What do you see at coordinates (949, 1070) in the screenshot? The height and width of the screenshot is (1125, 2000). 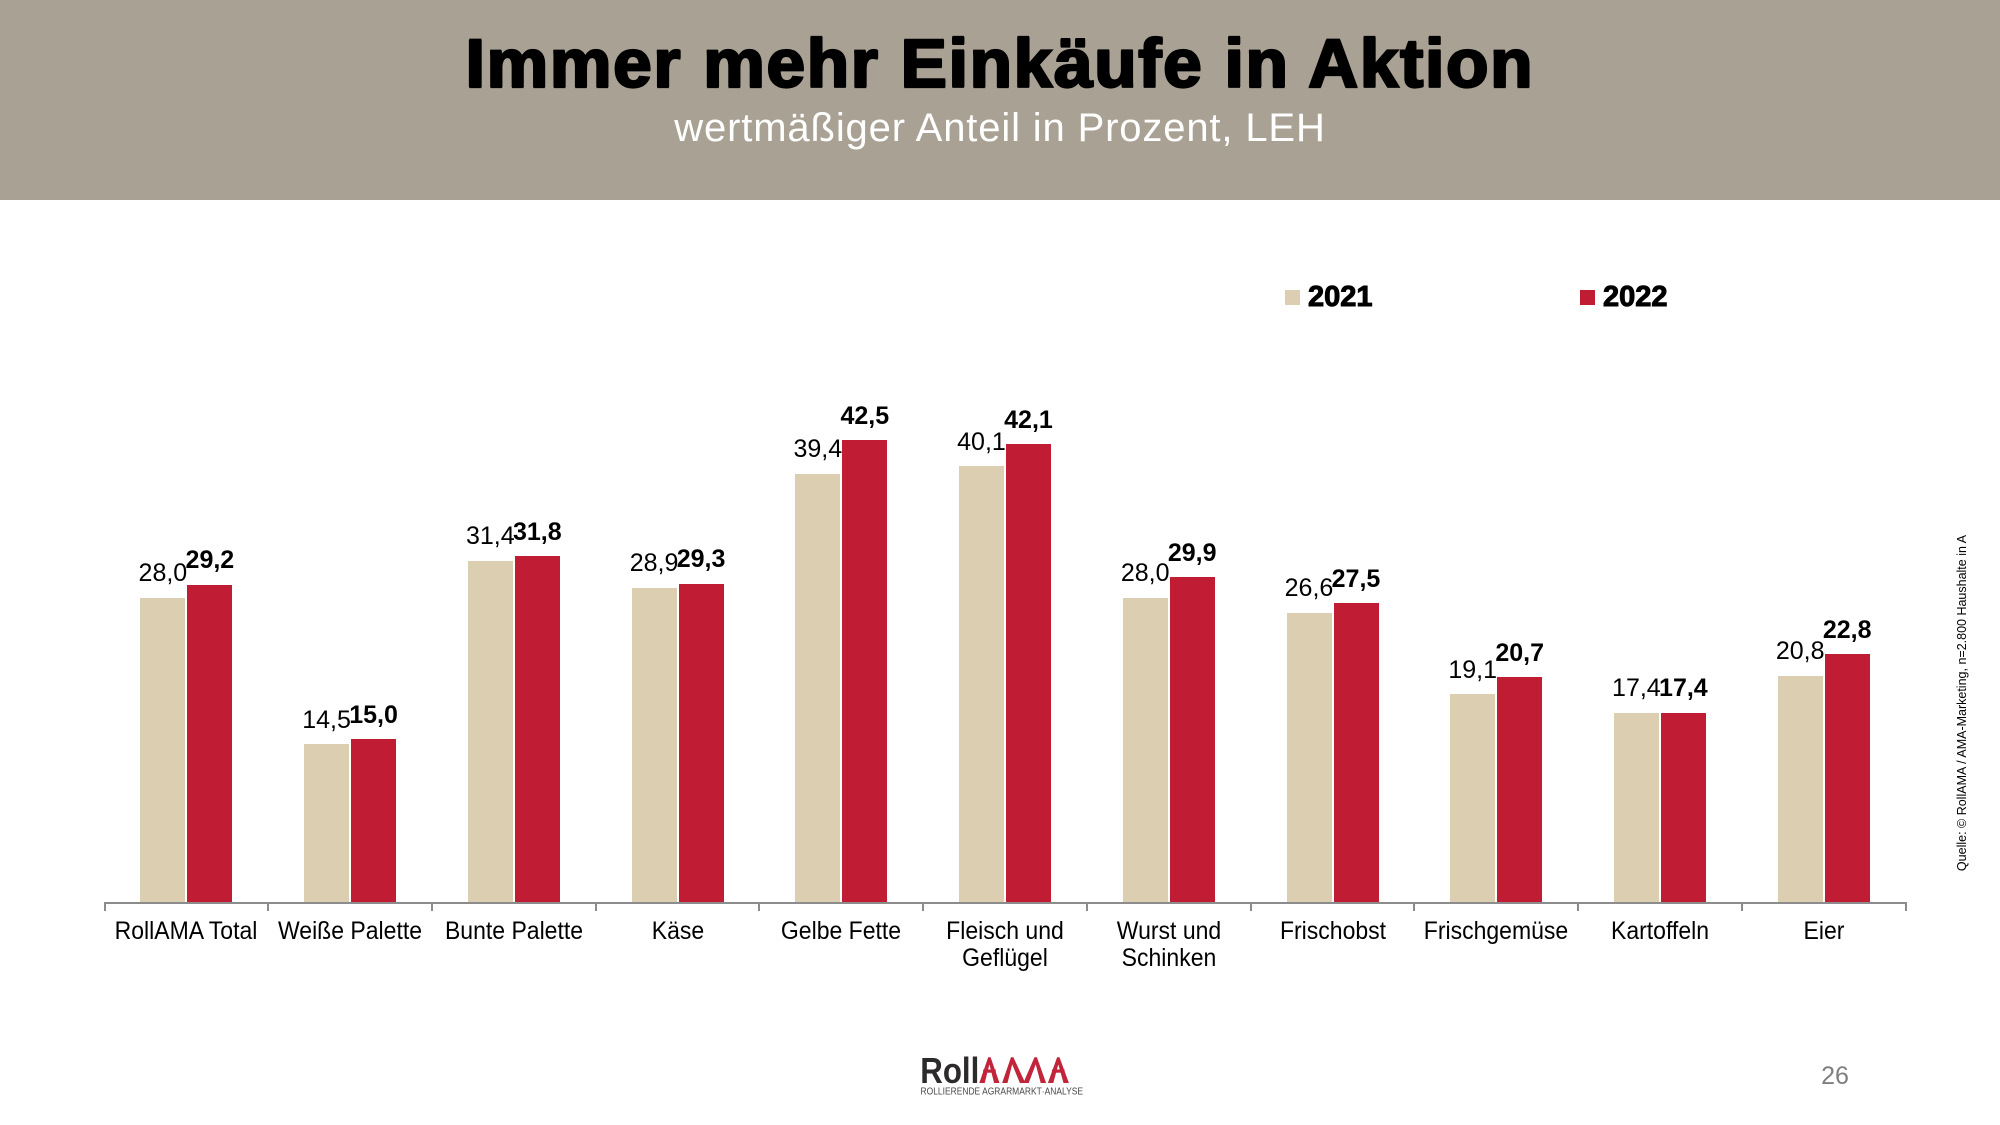 I see `svg-text: Roll` at bounding box center [949, 1070].